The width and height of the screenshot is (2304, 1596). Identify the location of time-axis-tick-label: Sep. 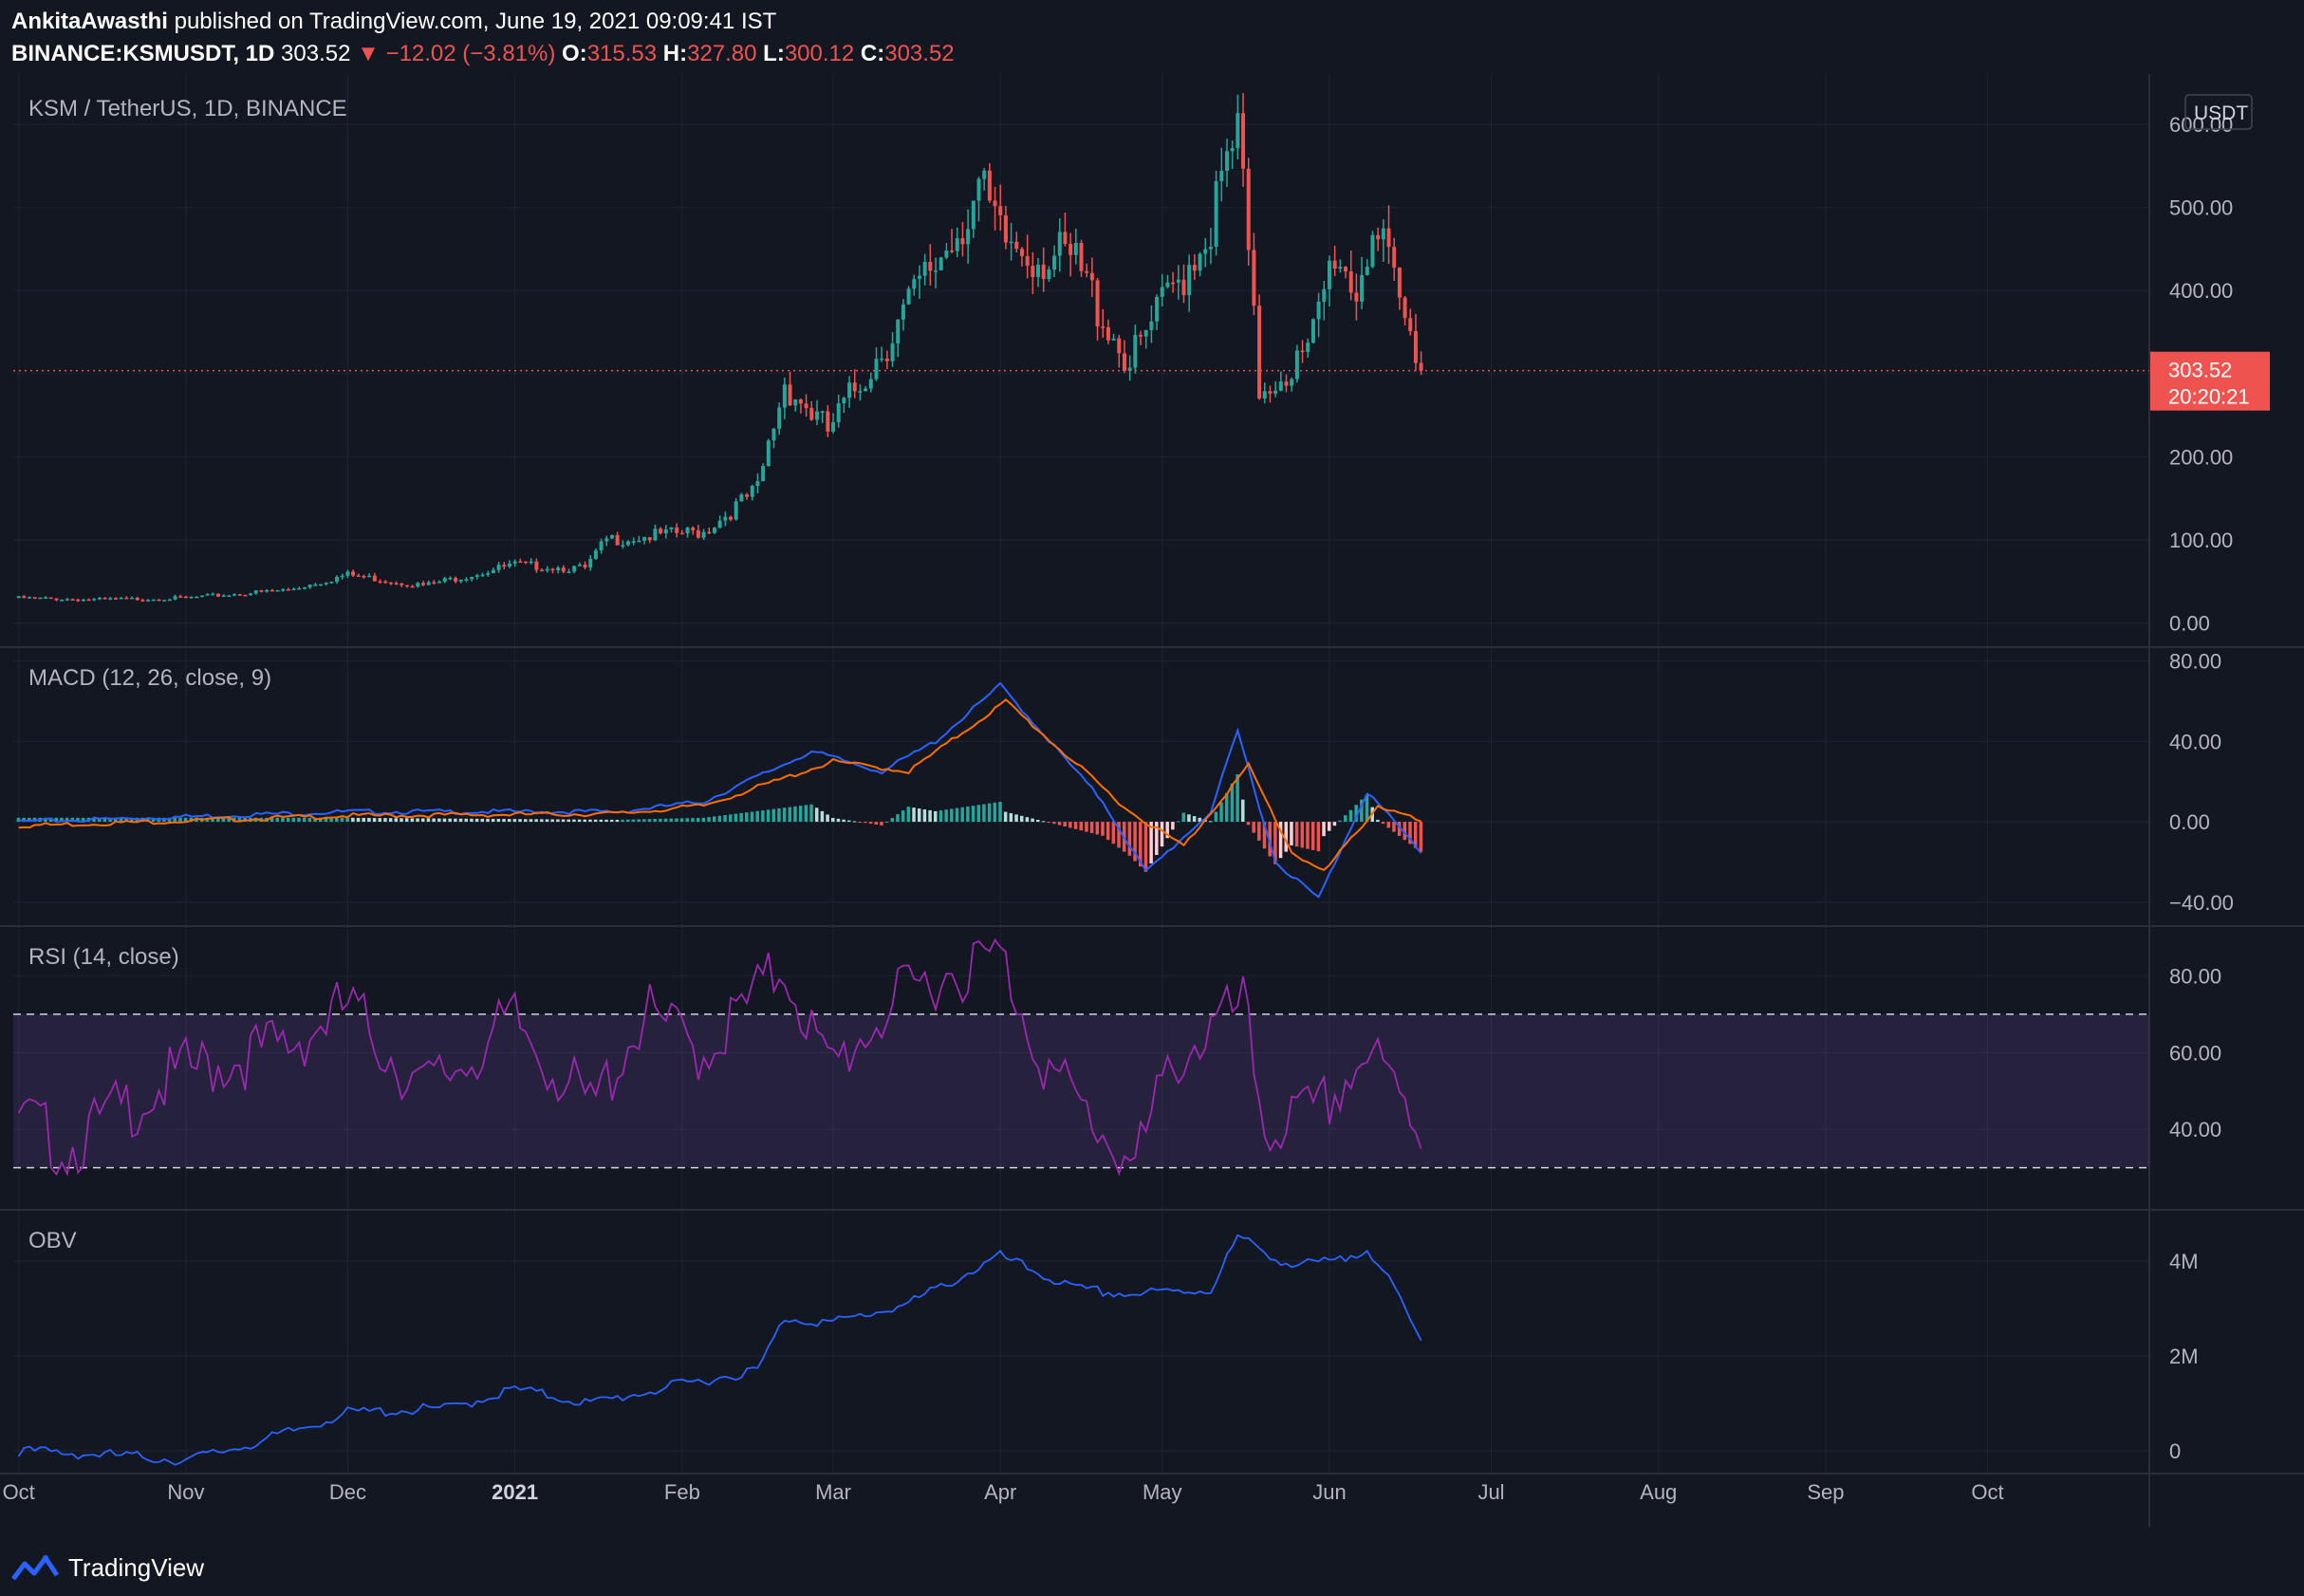
(1825, 1492).